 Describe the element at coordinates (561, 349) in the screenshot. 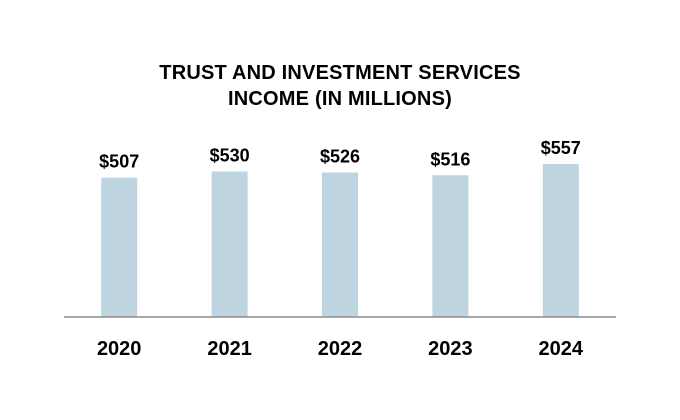

I see `x-tick-label-2024: 2024` at that location.